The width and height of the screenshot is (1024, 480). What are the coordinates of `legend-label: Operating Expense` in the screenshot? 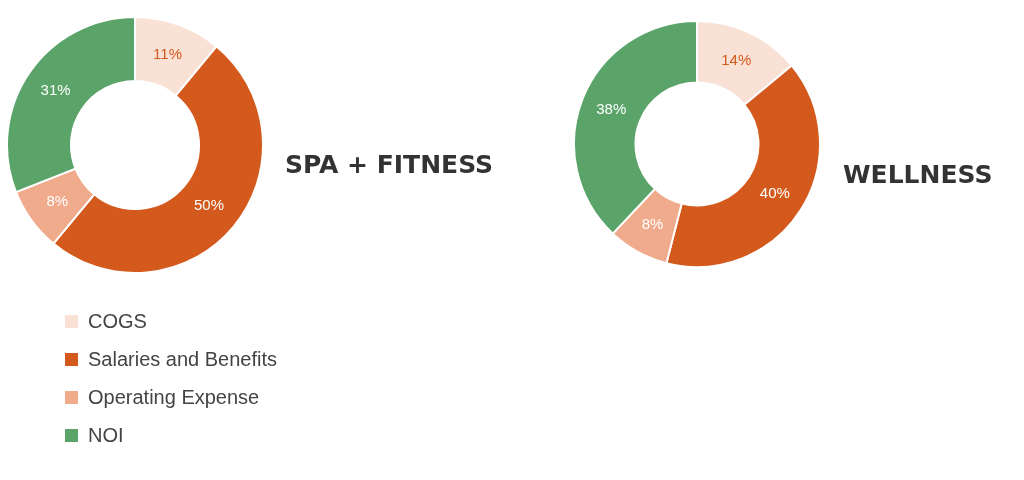 It's located at (174, 397).